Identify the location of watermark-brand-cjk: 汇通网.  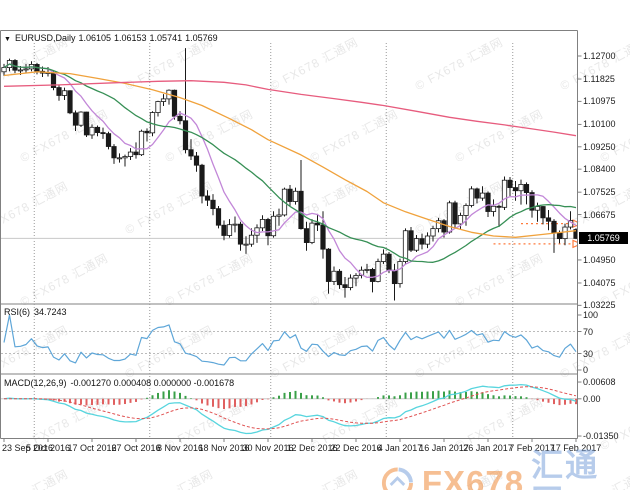
(565, 468).